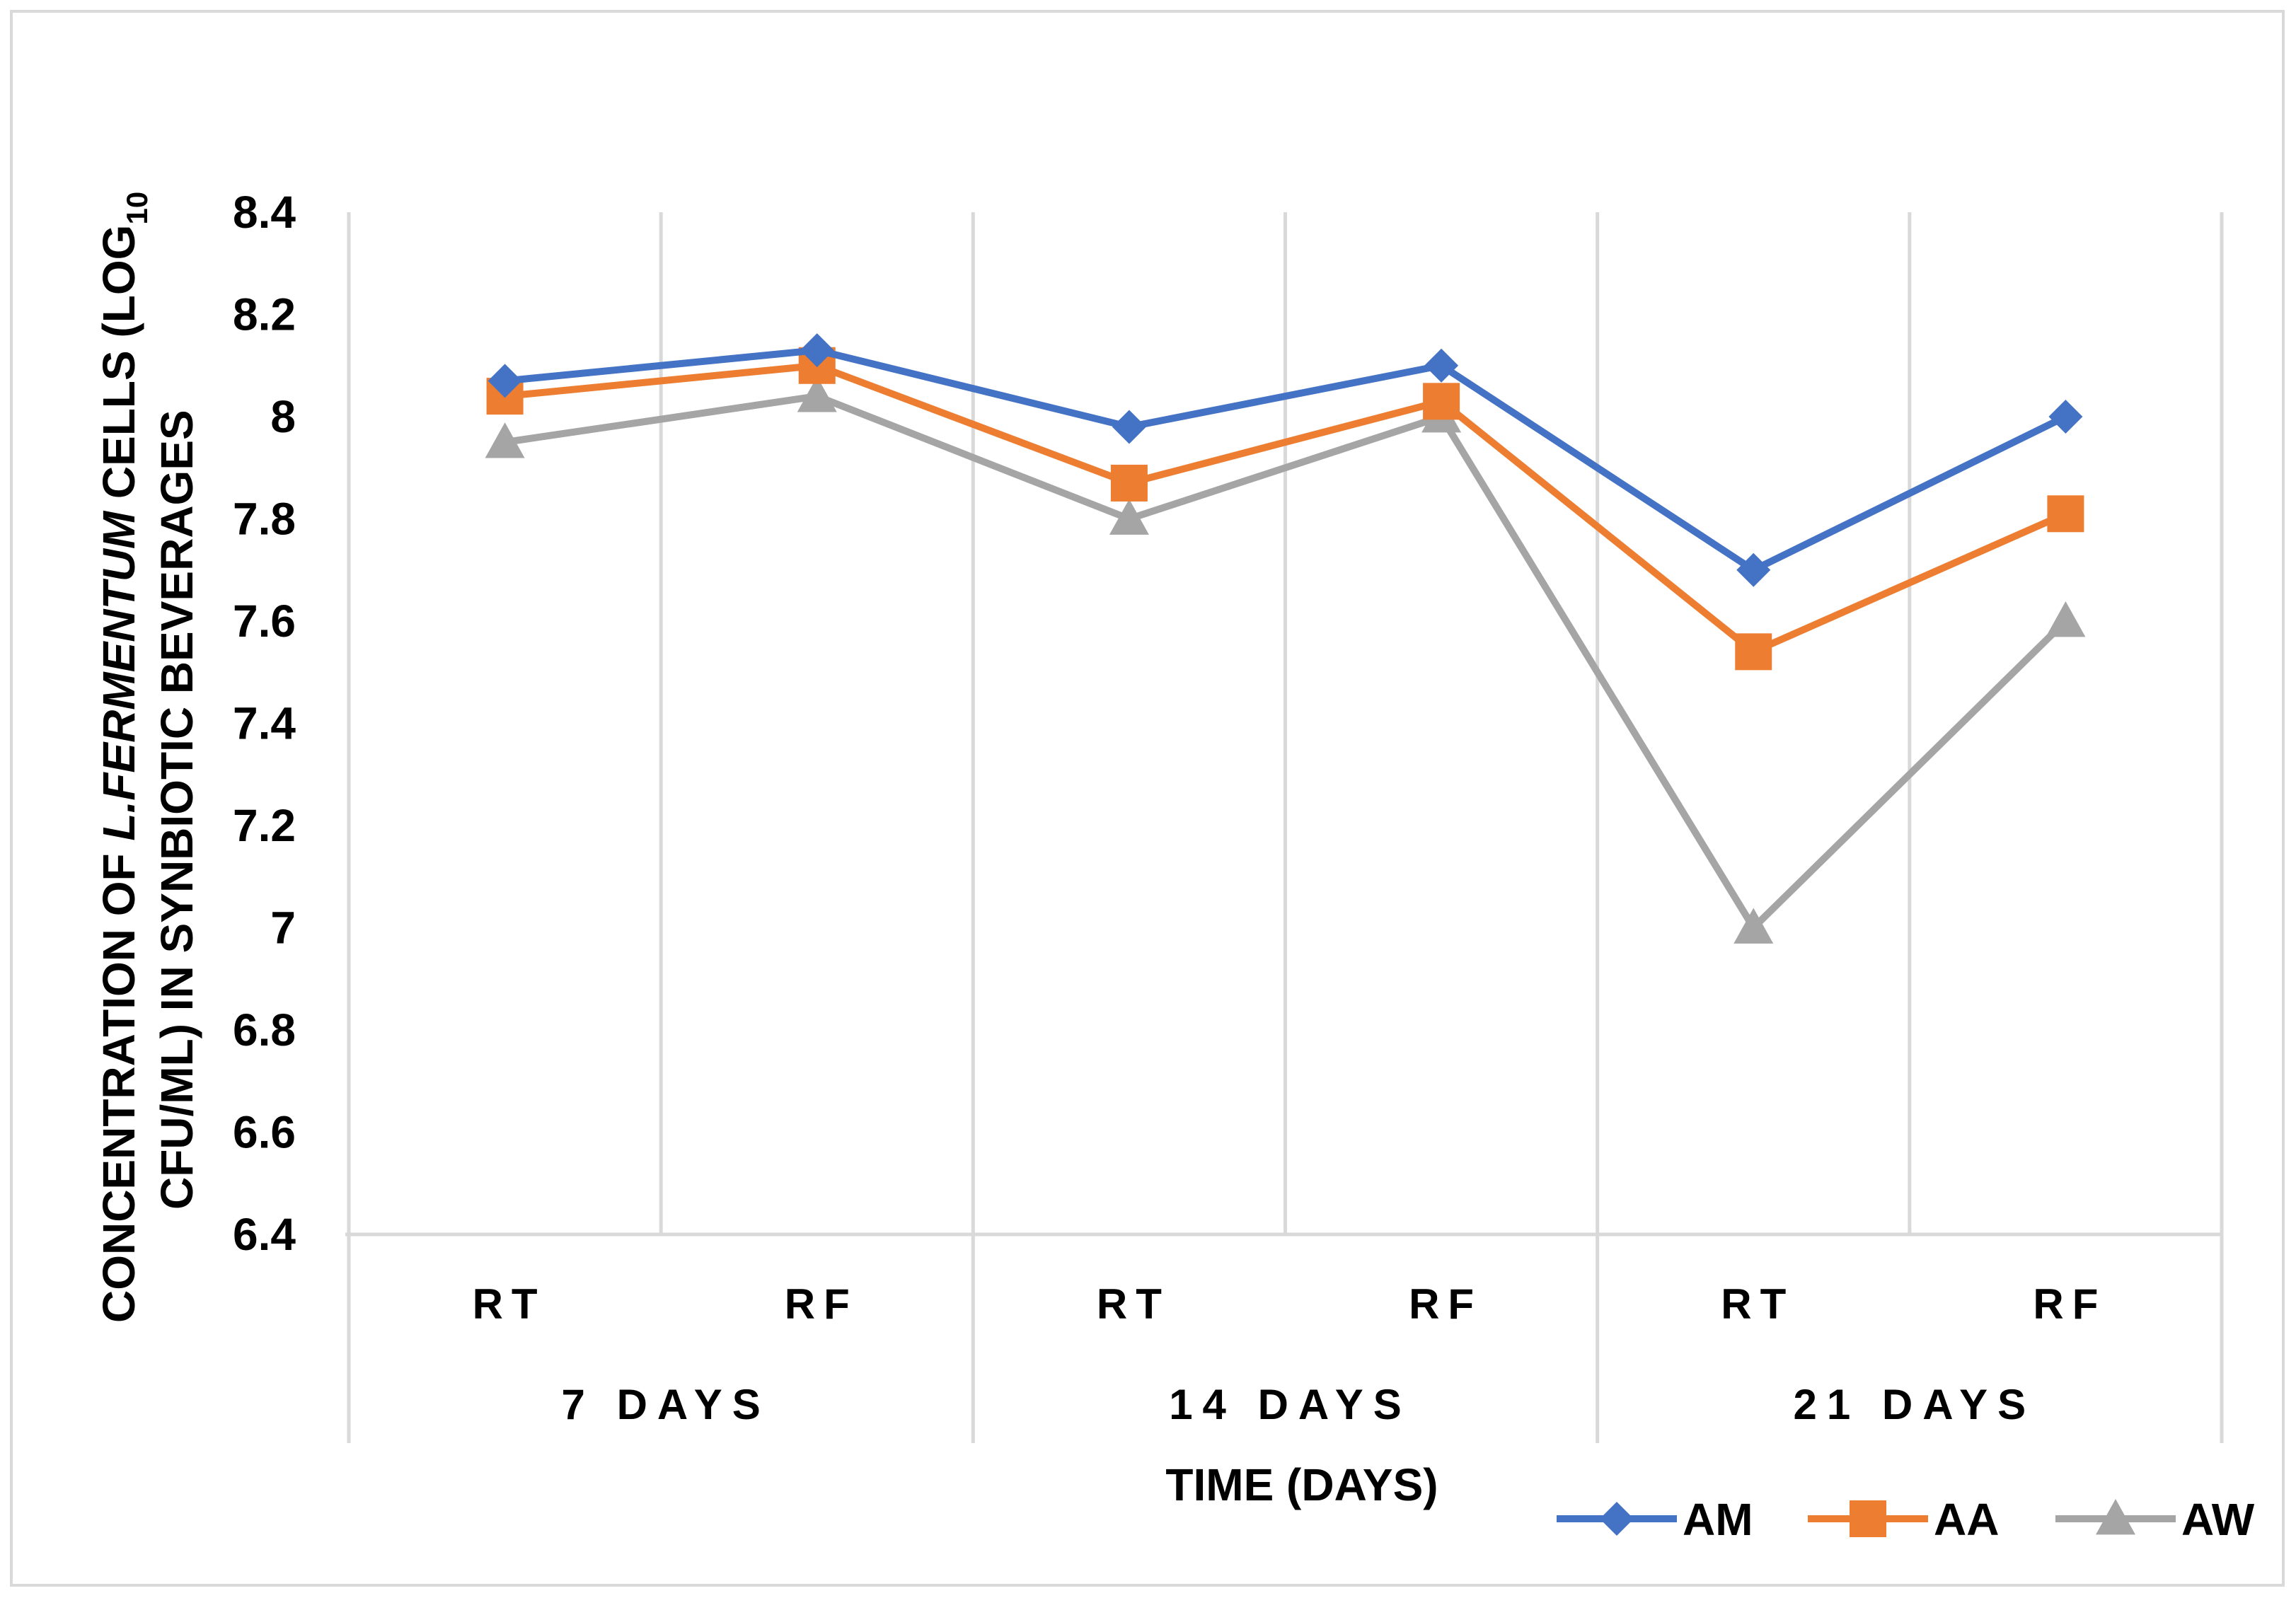 Image resolution: width=2296 pixels, height=1598 pixels. Describe the element at coordinates (1718, 1519) in the screenshot. I see `legend-label: AM` at that location.